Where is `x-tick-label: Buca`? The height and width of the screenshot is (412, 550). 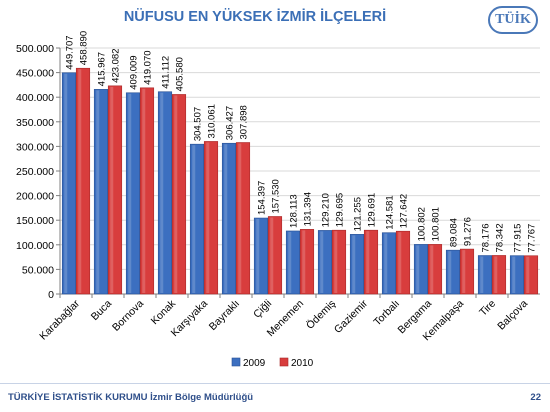
x-tick-label: Buca is located at coordinates (102, 311).